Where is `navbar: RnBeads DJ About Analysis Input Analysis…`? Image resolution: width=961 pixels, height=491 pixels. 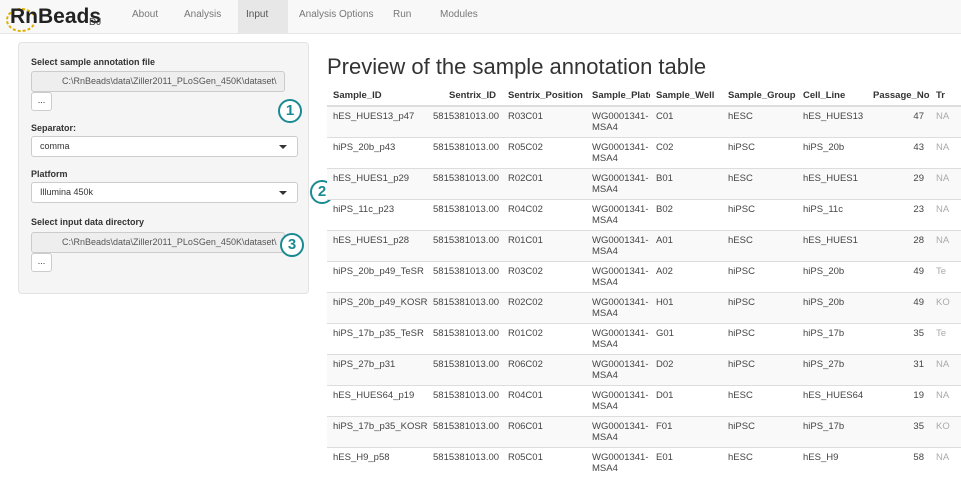
navbar: RnBeads DJ About Analysis Input Analysis… is located at coordinates (480, 17).